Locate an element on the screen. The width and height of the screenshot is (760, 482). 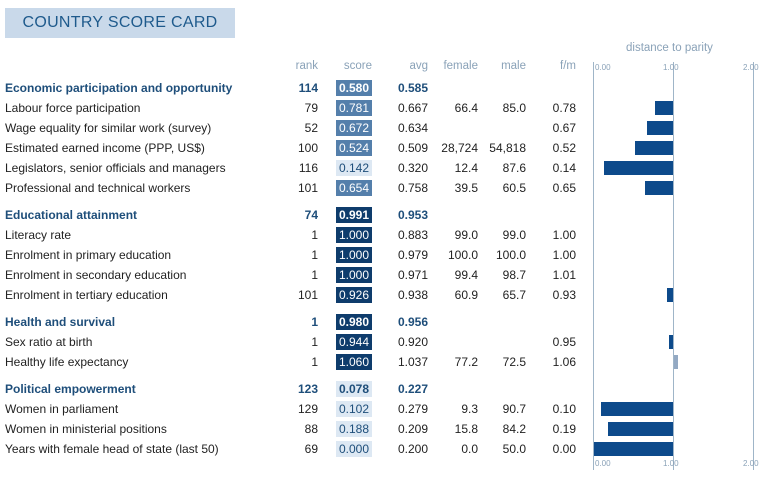
male-cell: 90.7 is located at coordinates (514, 409).